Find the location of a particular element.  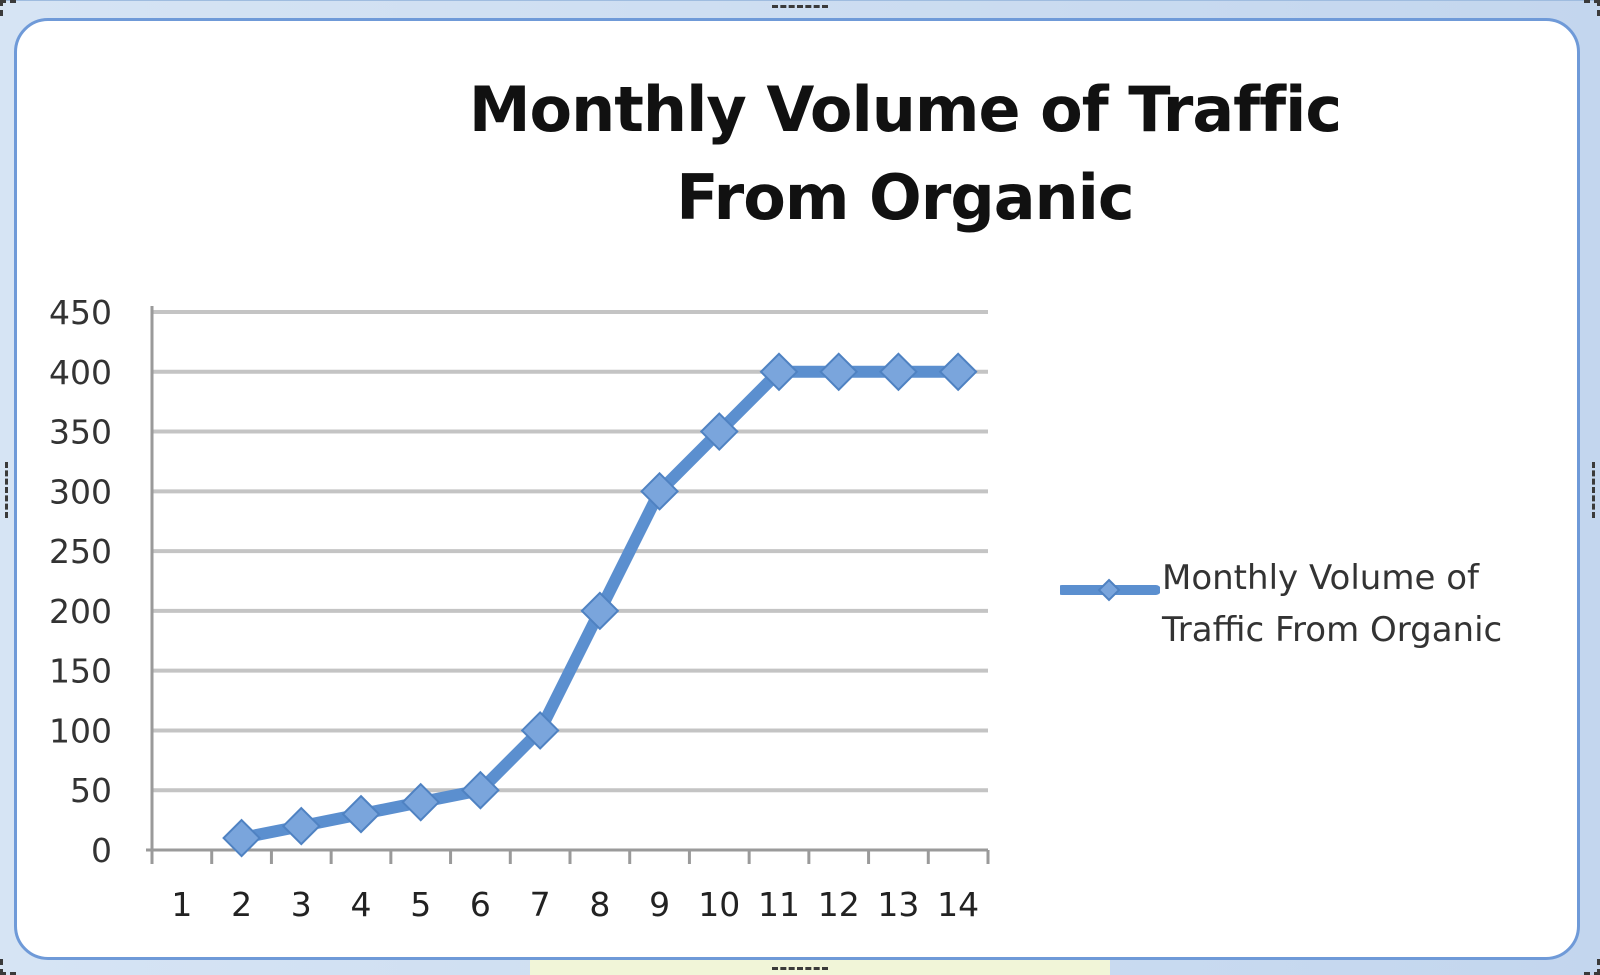

resize-handle-top-left is located at coordinates (8, 8).